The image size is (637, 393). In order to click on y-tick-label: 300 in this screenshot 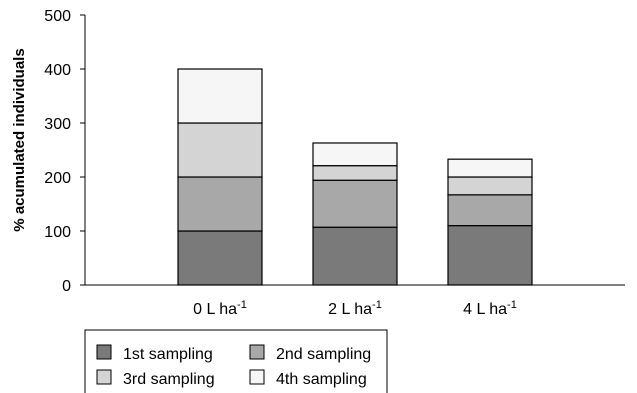, I will do `click(57, 124)`.